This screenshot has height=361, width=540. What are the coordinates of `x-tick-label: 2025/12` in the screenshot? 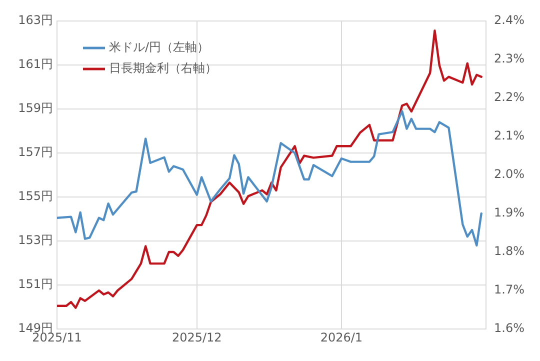 It's located at (197, 337).